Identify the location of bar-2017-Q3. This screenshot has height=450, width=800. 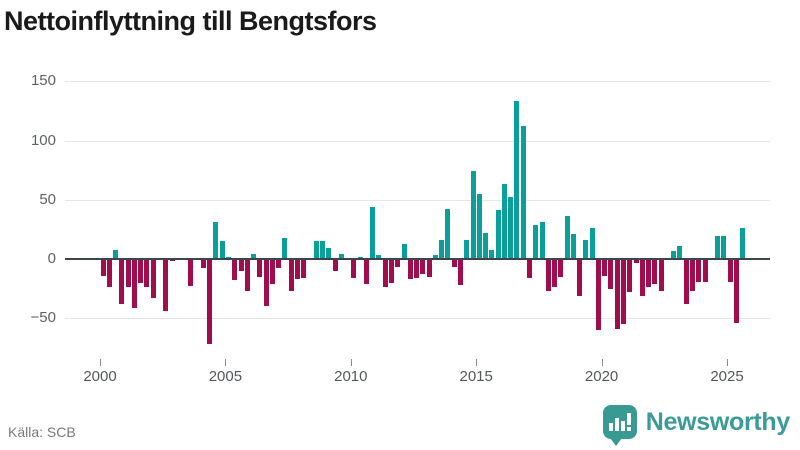
(542, 240).